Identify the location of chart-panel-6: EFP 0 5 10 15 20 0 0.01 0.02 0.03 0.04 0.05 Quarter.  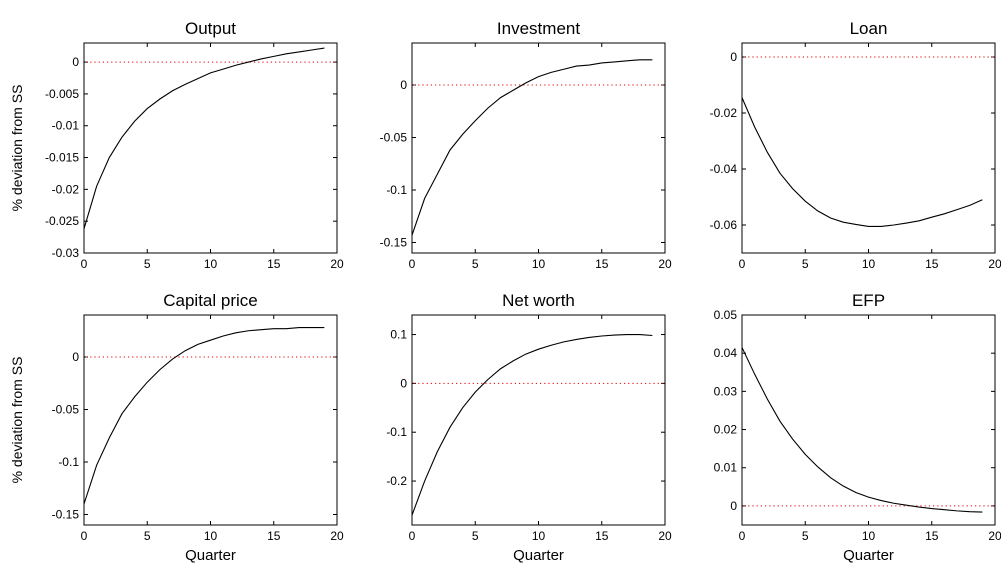
(857, 427).